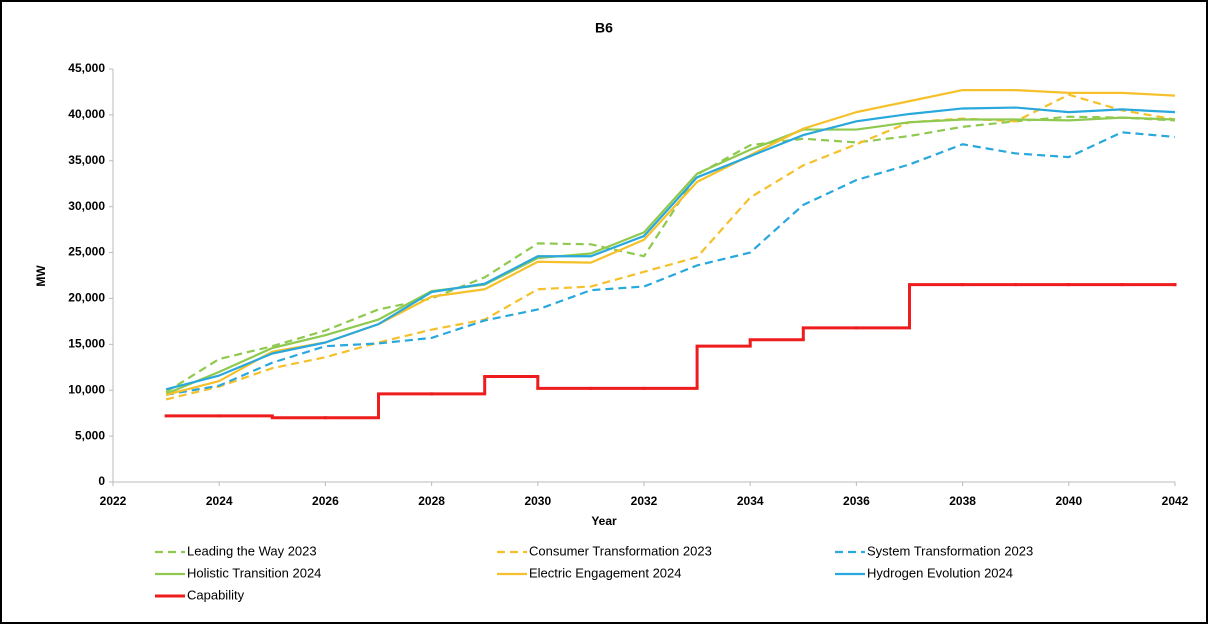  What do you see at coordinates (537, 501) in the screenshot?
I see `x-tick-label: 2030` at bounding box center [537, 501].